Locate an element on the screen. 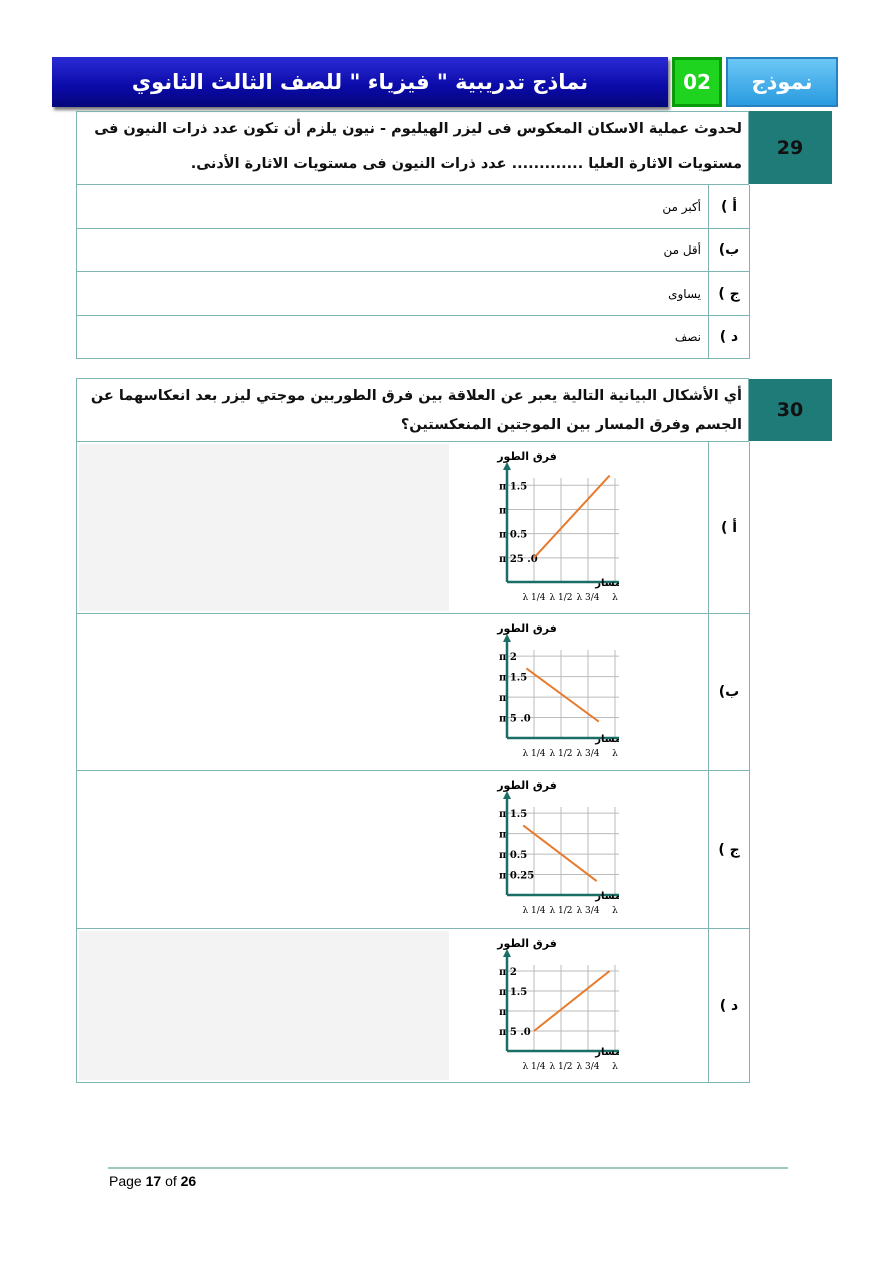 The image size is (893, 1263). footer-divider is located at coordinates (448, 1168).